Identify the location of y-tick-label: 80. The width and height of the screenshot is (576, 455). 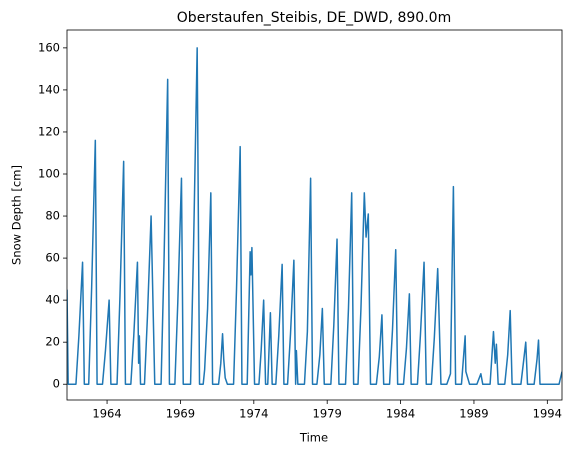
(52, 216).